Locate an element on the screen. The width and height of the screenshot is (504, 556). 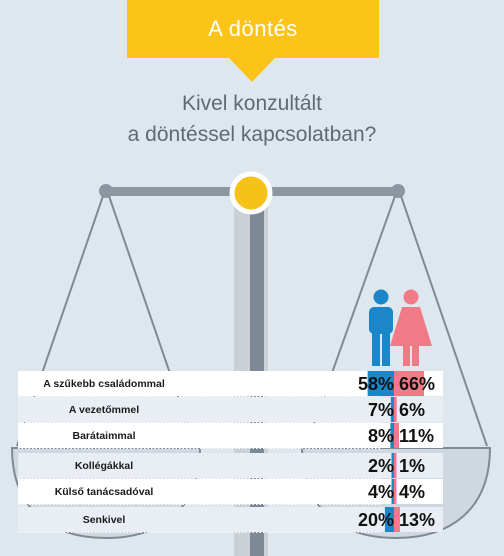
male-value: 7% is located at coordinates (380, 410).